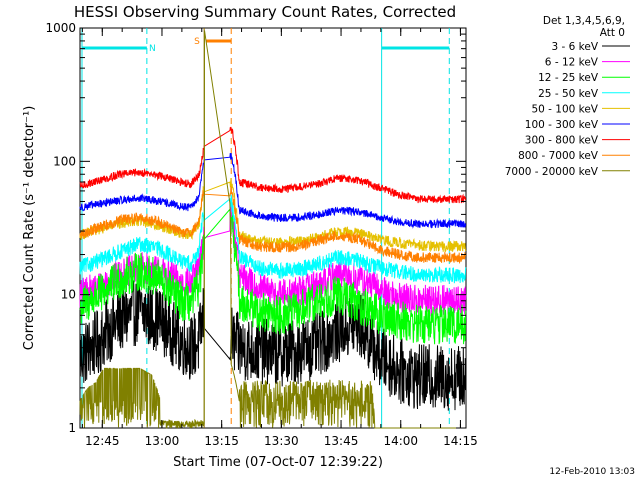 This screenshot has width=640, height=480. What do you see at coordinates (584, 21) in the screenshot?
I see `legend-header: Det 1,3,4,5,6,9,` at bounding box center [584, 21].